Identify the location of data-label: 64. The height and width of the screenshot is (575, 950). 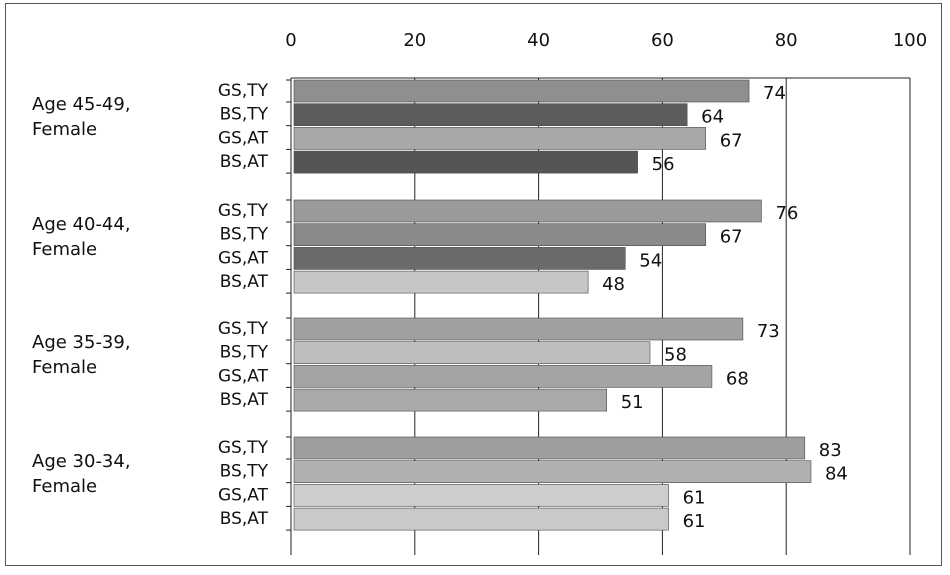
(712, 117).